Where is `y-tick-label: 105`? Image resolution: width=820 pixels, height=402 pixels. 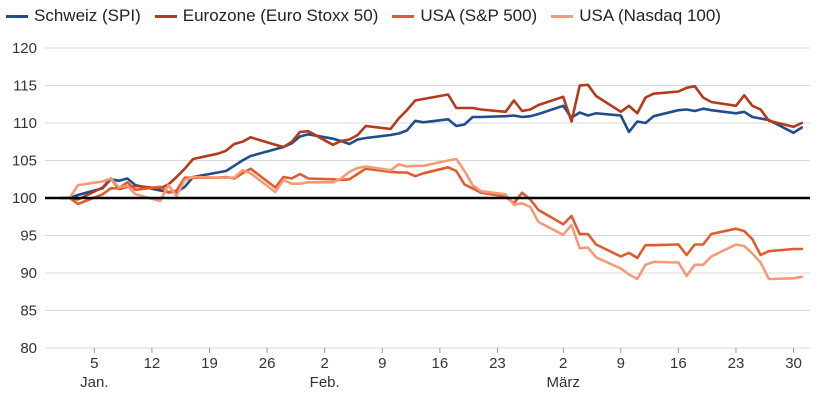
y-tick-label: 105 is located at coordinates (24, 161).